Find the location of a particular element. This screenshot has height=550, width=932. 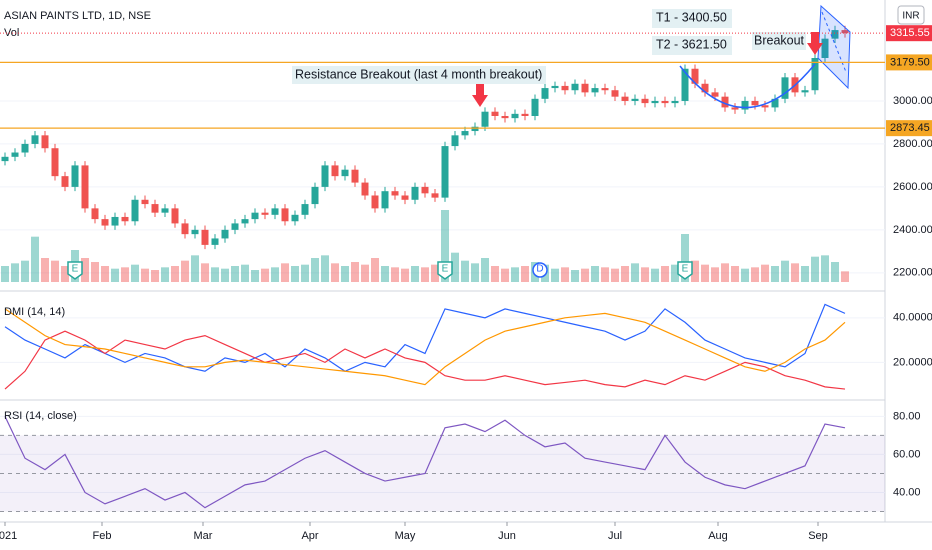

event-label: D is located at coordinates (539, 269).